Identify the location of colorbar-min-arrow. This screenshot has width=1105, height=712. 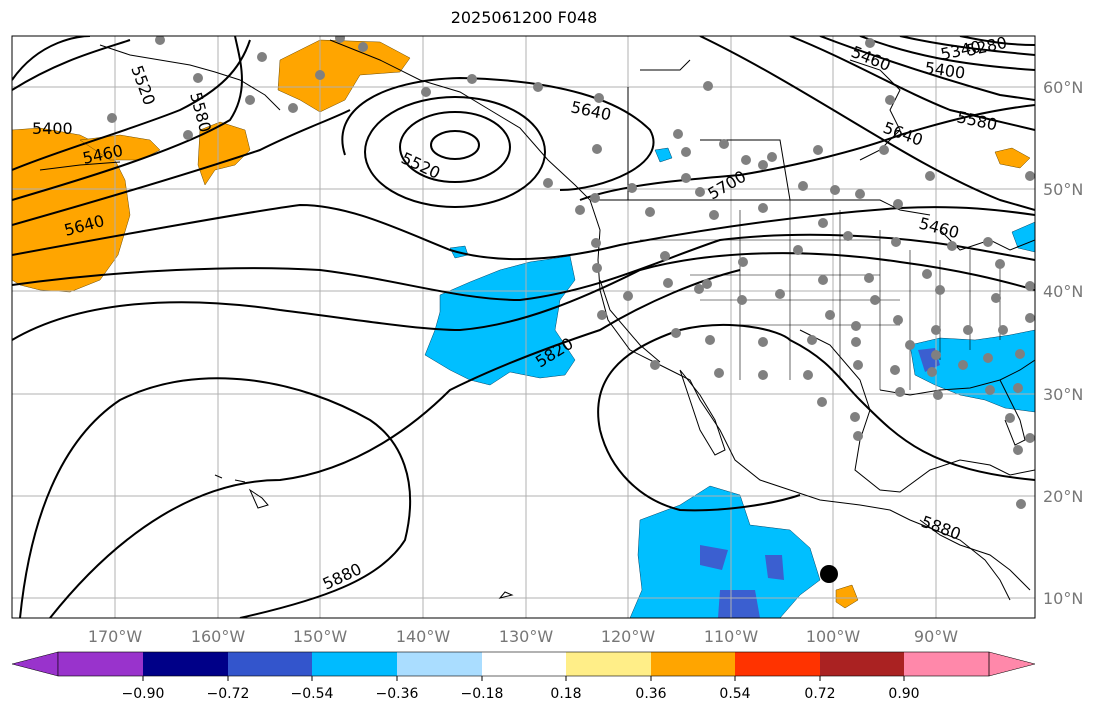
(35, 664).